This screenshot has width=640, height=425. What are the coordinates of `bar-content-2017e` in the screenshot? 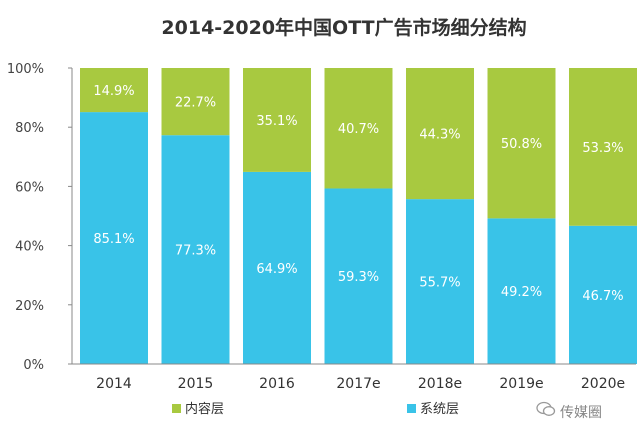 It's located at (358, 128).